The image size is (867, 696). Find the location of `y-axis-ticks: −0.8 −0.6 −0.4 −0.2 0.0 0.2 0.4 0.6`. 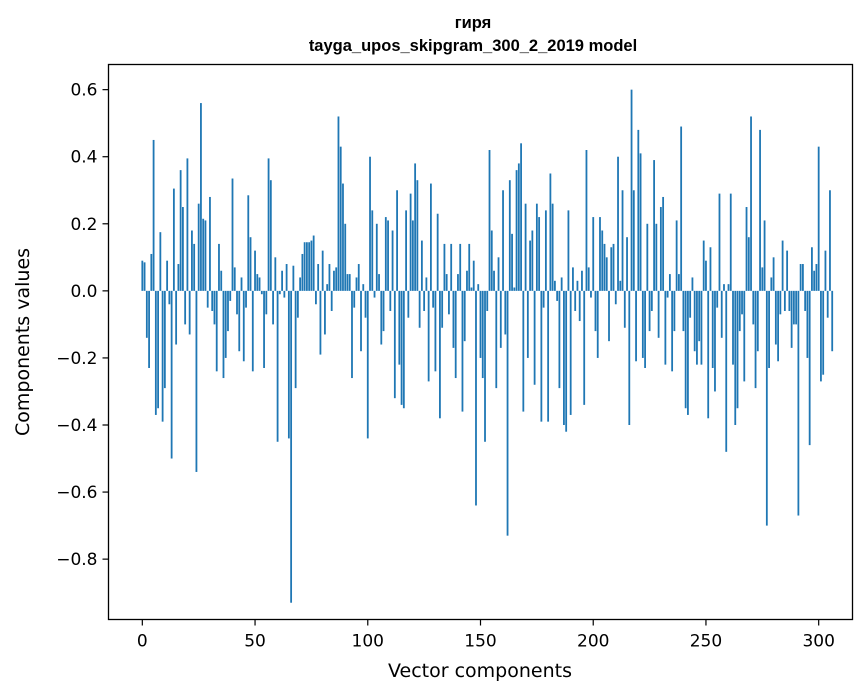

y-axis-ticks: −0.8 −0.6 −0.4 −0.2 0.0 0.2 0.4 0.6 is located at coordinates (82, 325).